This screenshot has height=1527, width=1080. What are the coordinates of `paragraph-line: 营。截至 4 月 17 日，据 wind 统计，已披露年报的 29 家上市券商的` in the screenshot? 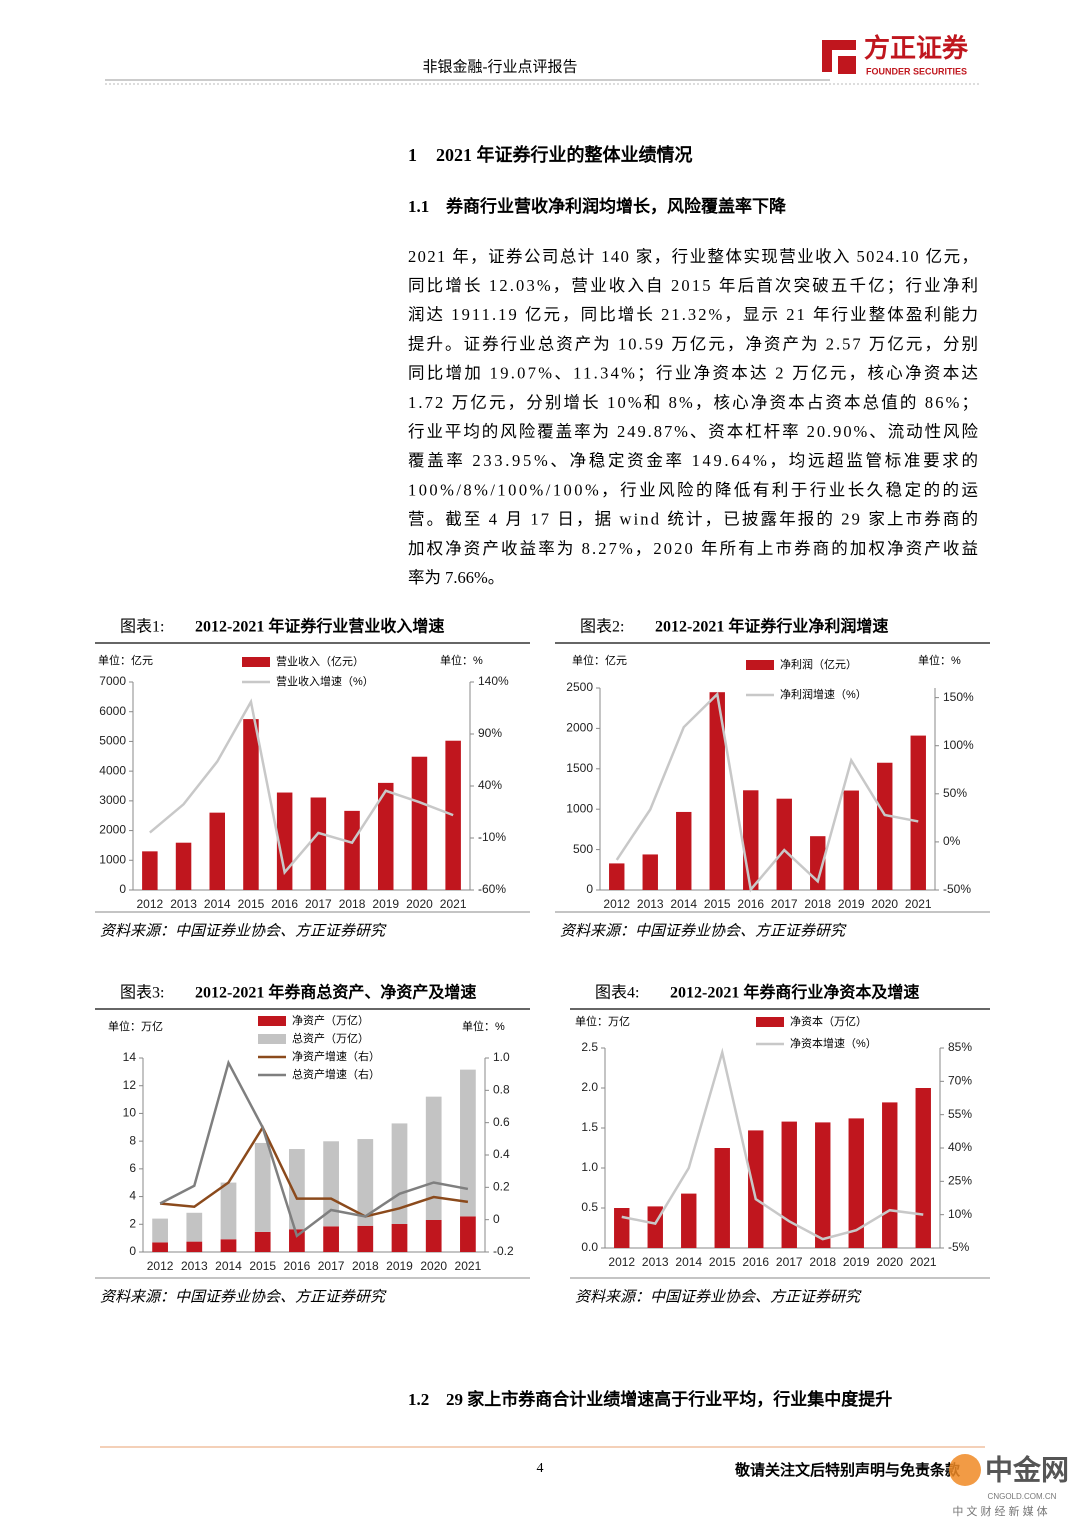 It's located at (693, 519).